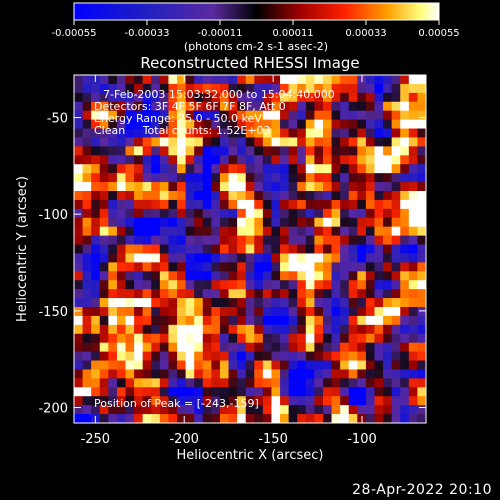  What do you see at coordinates (256, 11) in the screenshot?
I see `colorbar-gradient` at bounding box center [256, 11].